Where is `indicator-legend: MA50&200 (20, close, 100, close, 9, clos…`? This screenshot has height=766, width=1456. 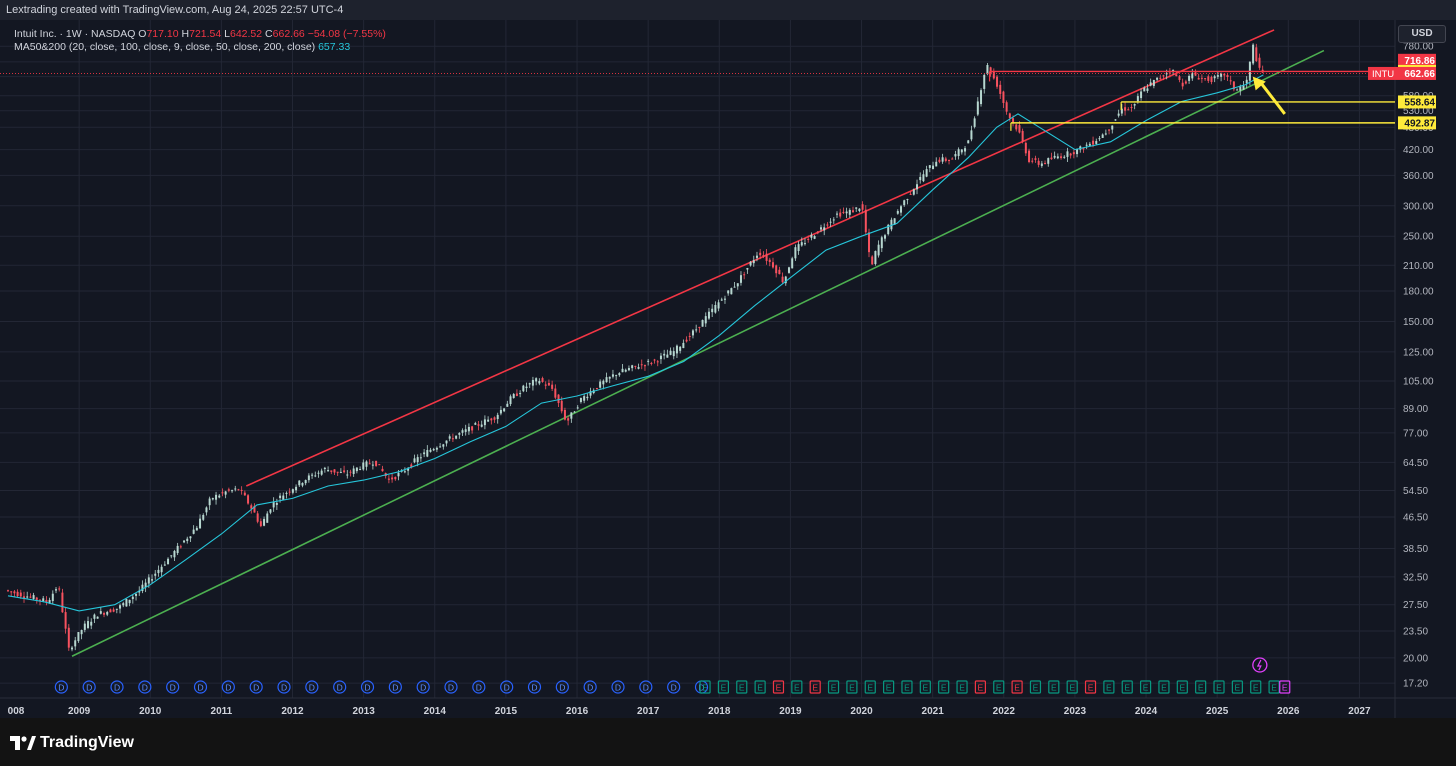
indicator-legend: MA50&200 (20, close, 100, close, 9, clos… is located at coordinates (182, 47).